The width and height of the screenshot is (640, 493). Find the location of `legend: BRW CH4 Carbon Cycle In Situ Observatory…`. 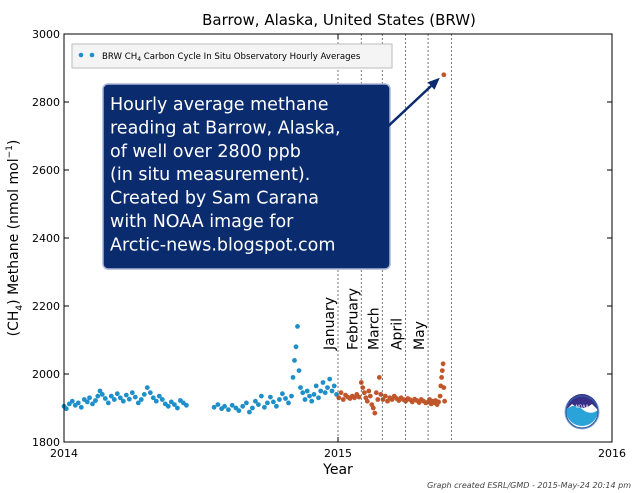

legend: BRW CH4 Carbon Cycle In Situ Observatory… is located at coordinates (232, 56).